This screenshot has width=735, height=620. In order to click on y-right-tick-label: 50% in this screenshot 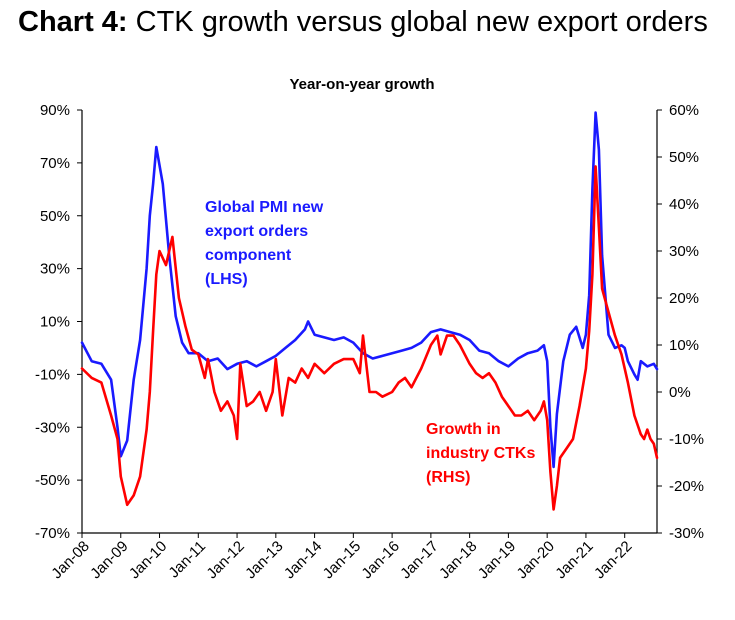, I will do `click(684, 157)`.